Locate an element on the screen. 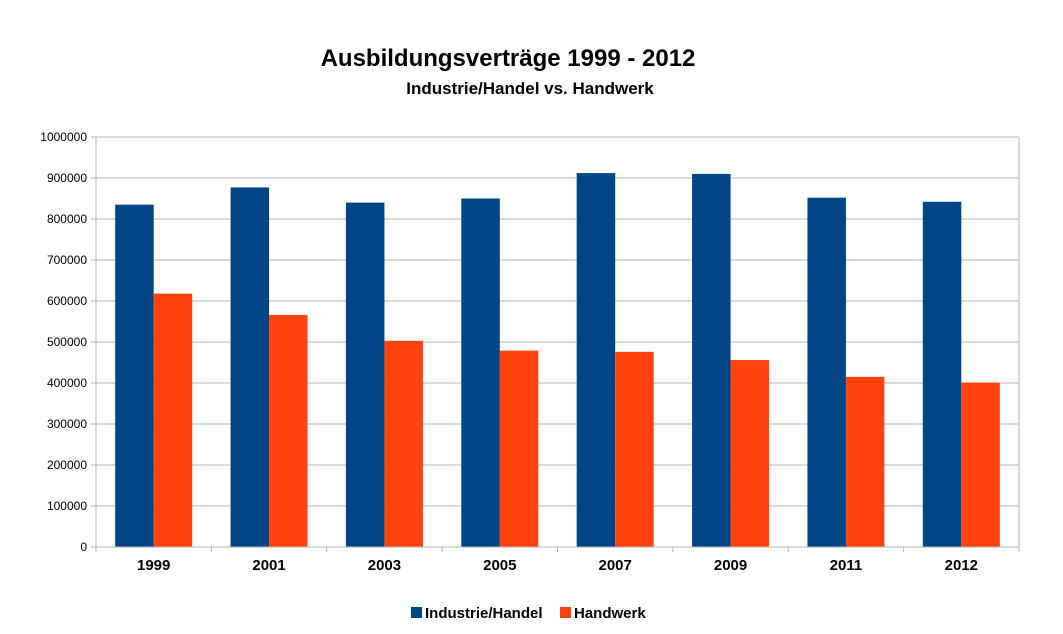 This screenshot has height=634, width=1063. bar-handwerk-2011 is located at coordinates (865, 461).